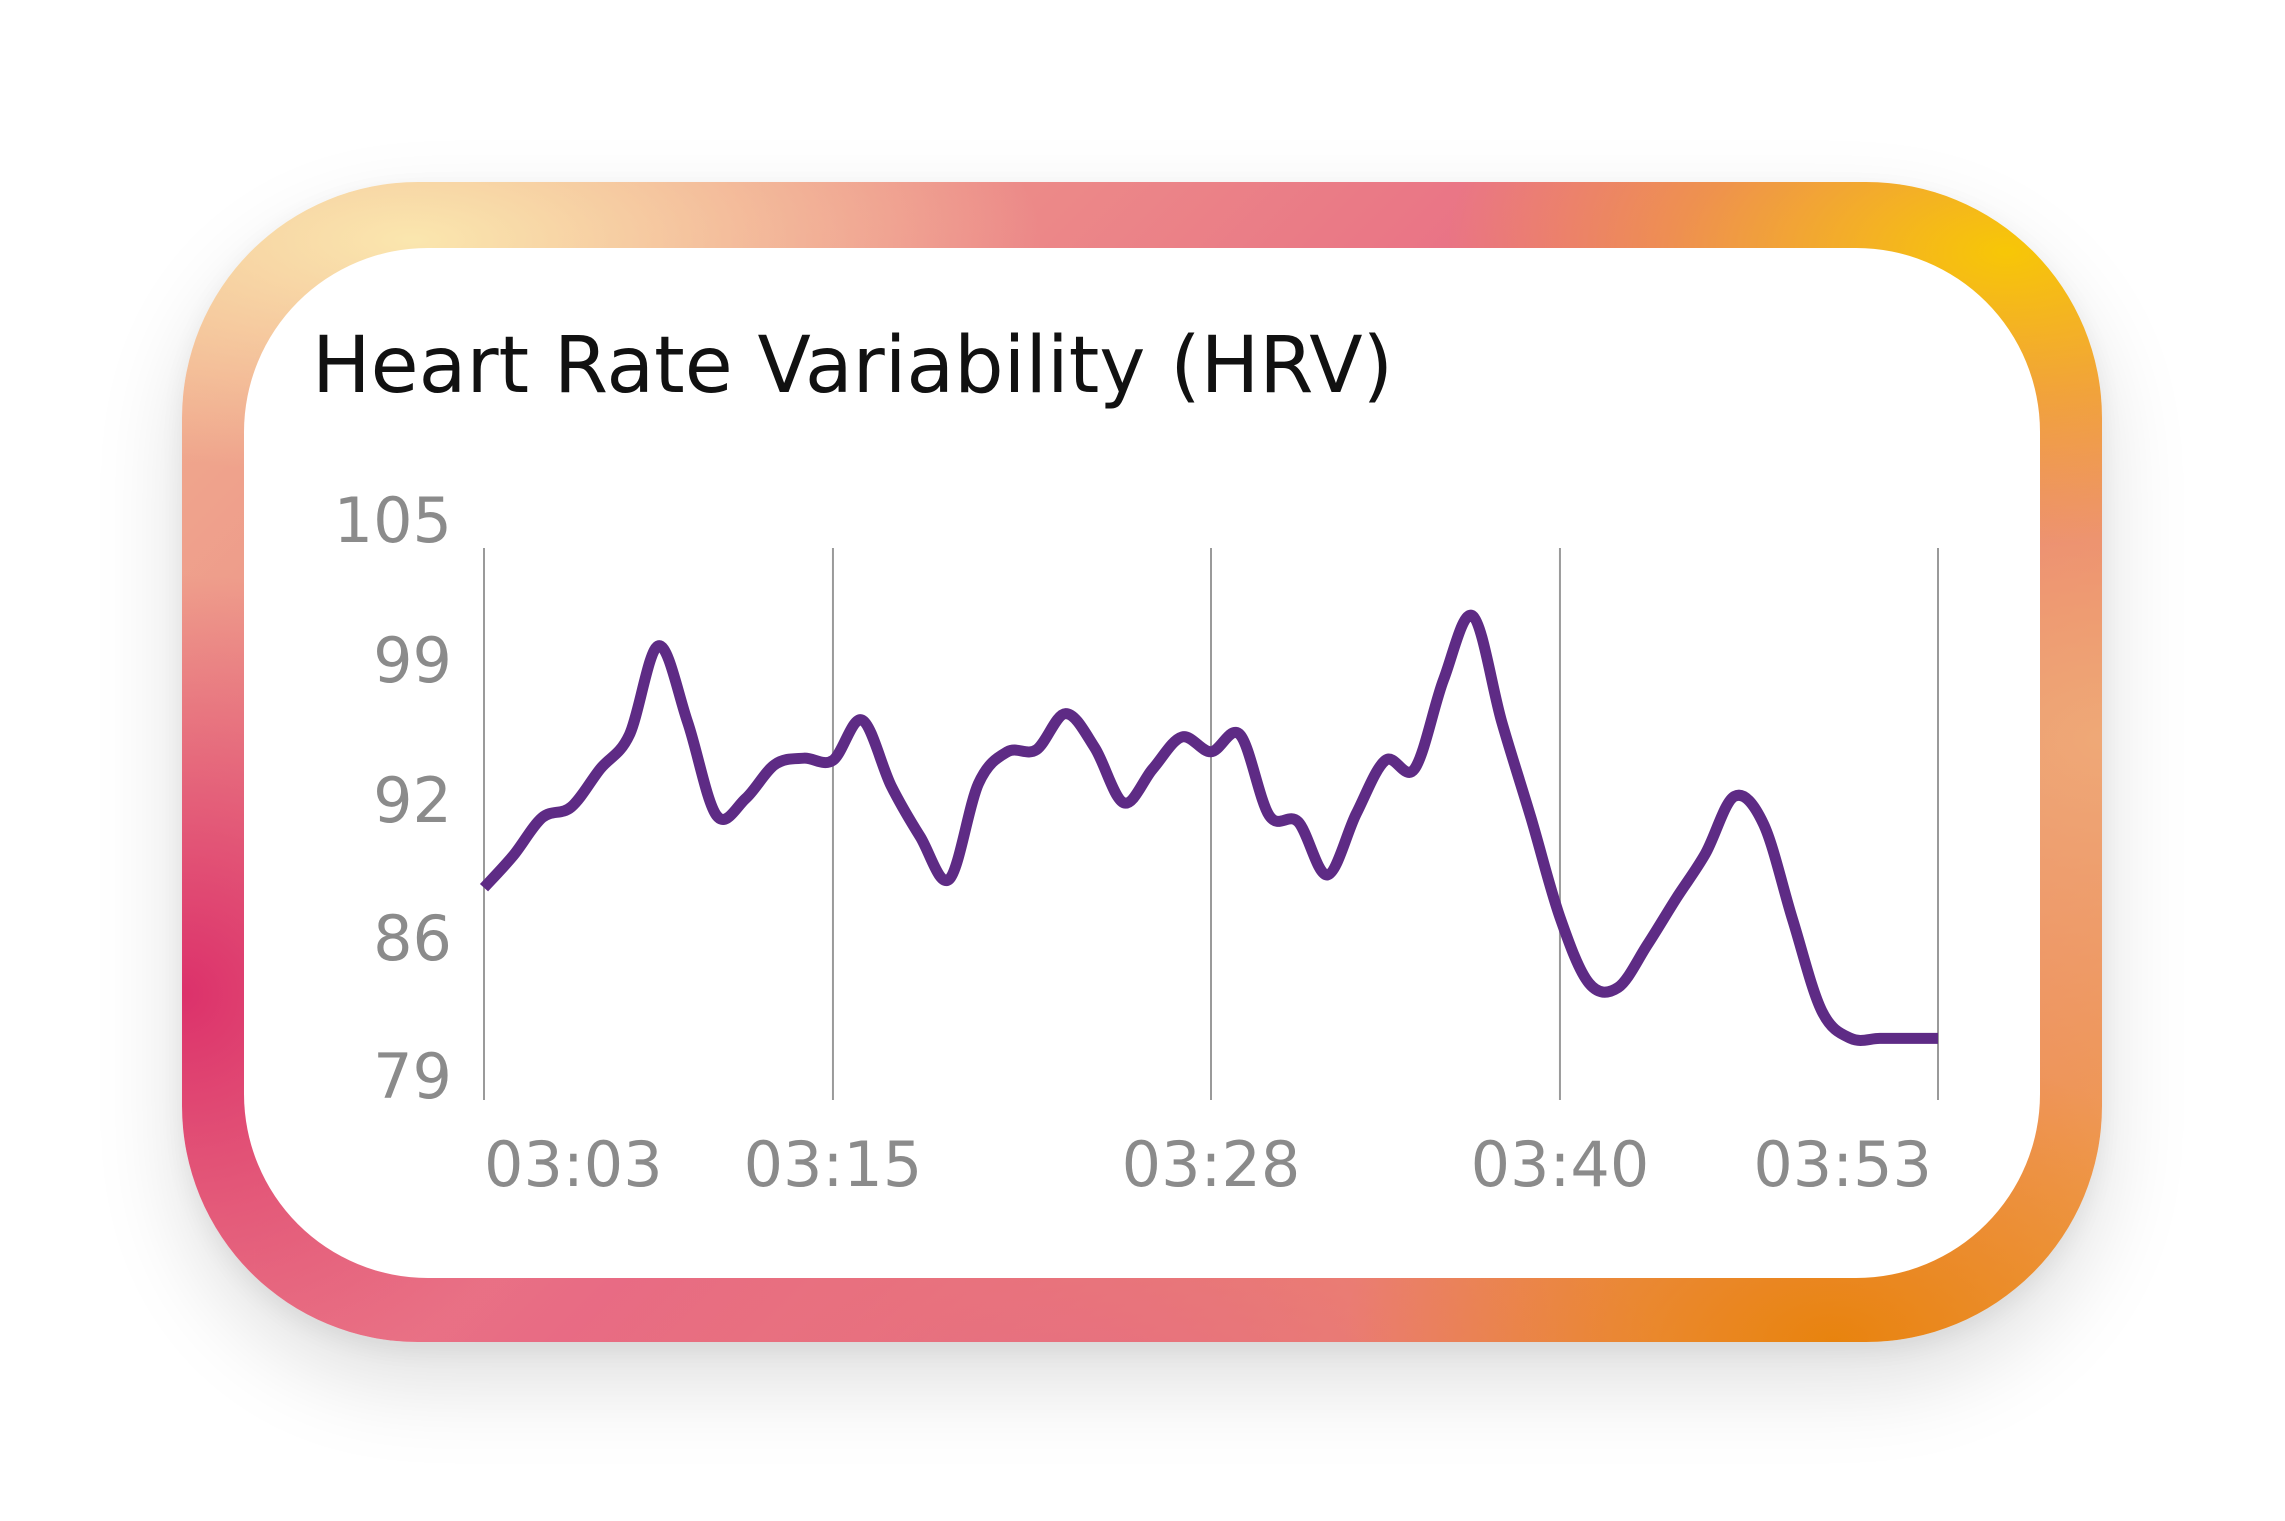 The height and width of the screenshot is (1521, 2285). What do you see at coordinates (853, 366) in the screenshot?
I see `chart-title: Heart Rate Variability (HRV)` at bounding box center [853, 366].